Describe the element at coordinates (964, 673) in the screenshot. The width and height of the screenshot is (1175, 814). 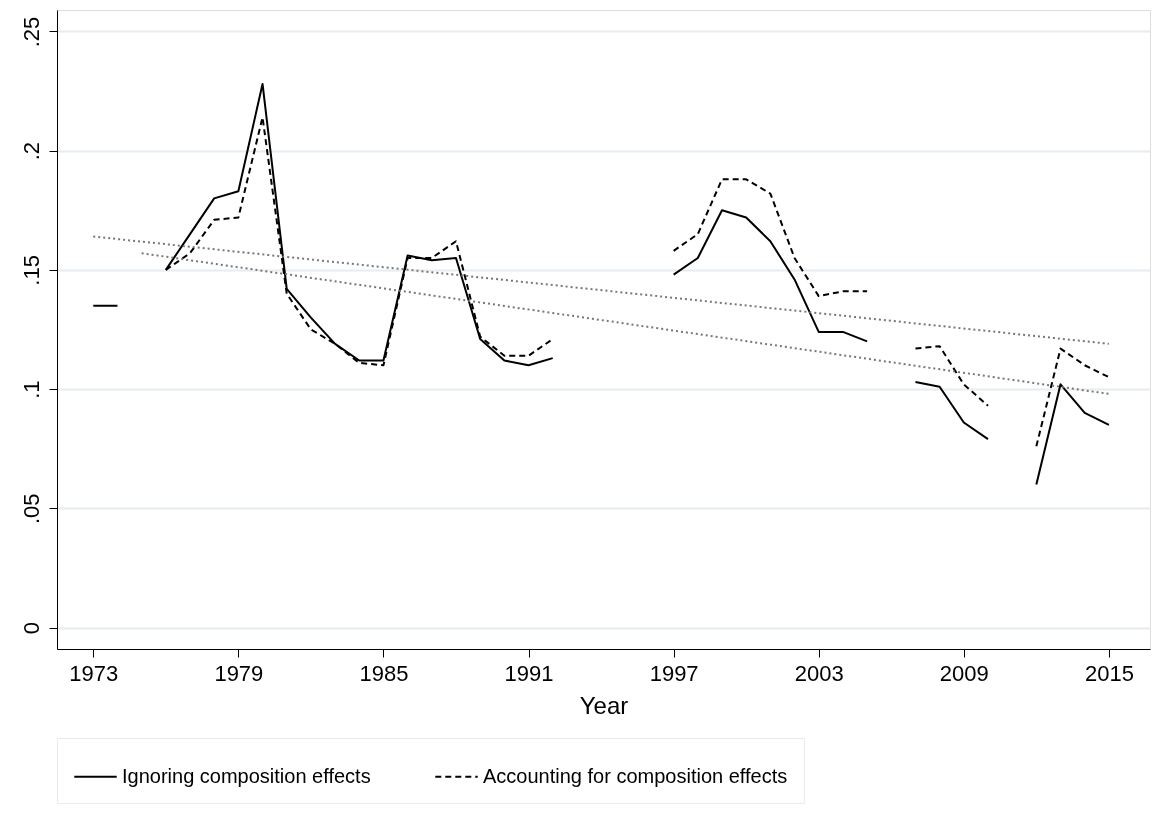
I see `x-tick-label: 2009` at that location.